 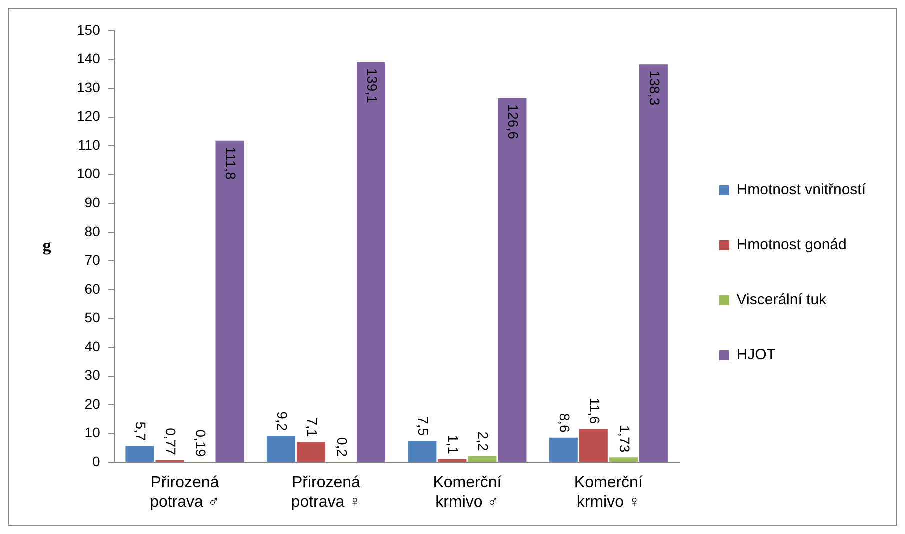 What do you see at coordinates (654, 88) in the screenshot?
I see `data-label: 138,3` at bounding box center [654, 88].